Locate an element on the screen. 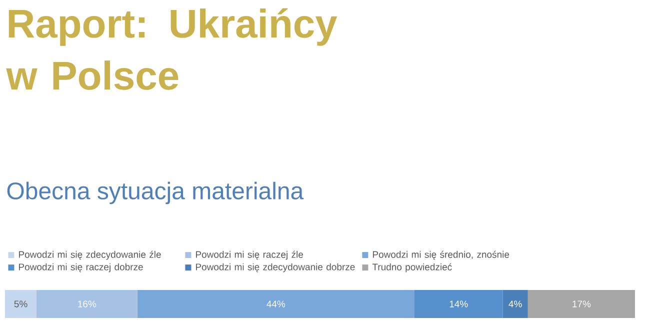 This screenshot has height=331, width=655. legend-label: Powodzi mi się zdecydowanie dobrze is located at coordinates (275, 267).